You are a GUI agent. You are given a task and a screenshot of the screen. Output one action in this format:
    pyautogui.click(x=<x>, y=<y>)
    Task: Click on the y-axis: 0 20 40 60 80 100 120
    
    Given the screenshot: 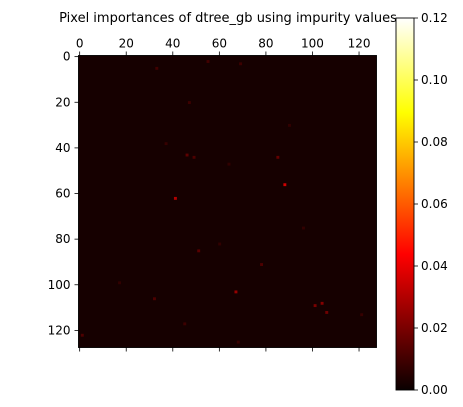 What is the action you would take?
    pyautogui.click(x=63, y=193)
    